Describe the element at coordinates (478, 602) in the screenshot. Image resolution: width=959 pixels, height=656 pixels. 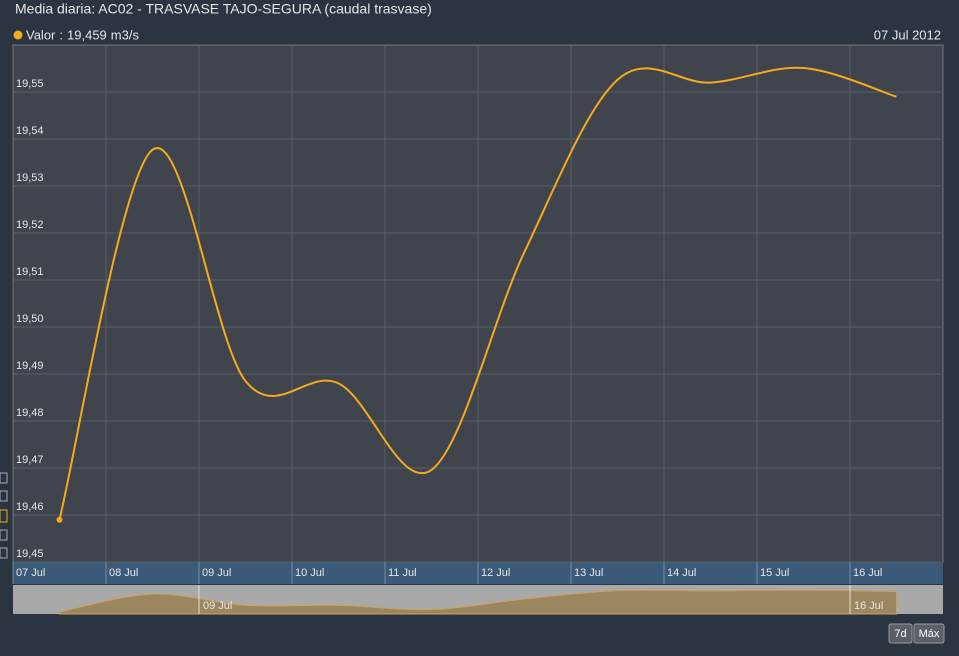
I see `navigator-area` at that location.